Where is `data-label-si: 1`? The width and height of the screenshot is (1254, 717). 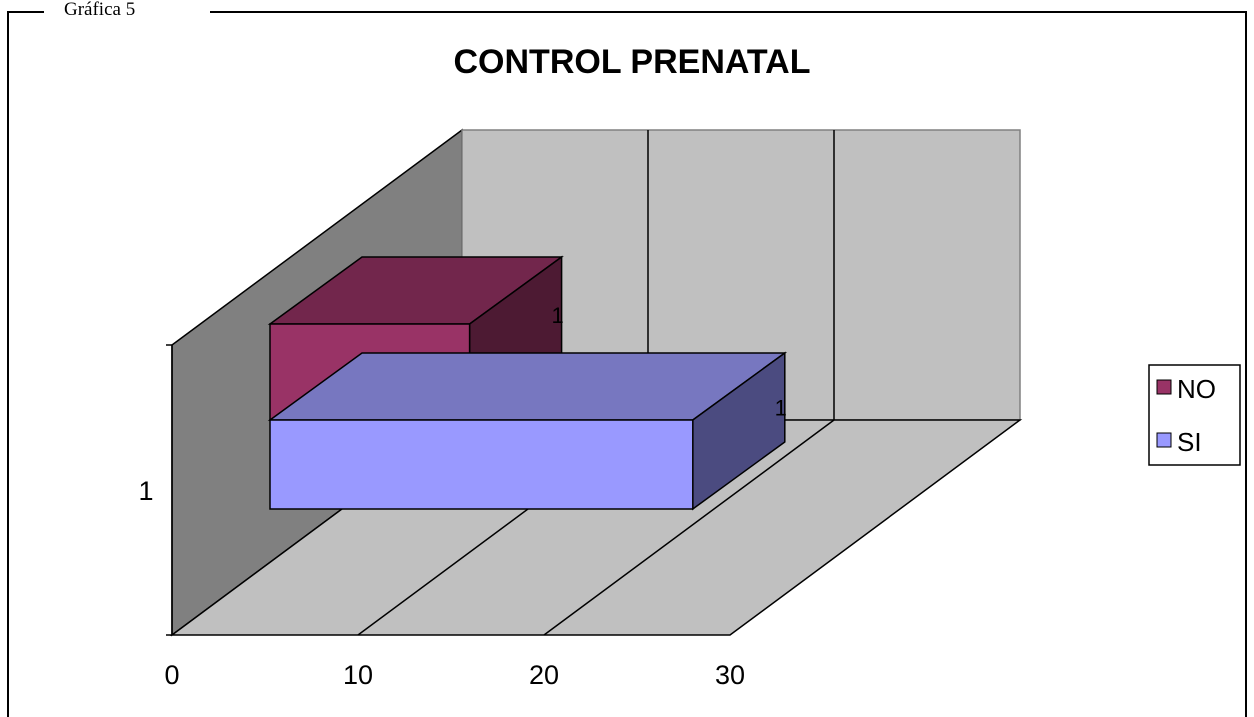 data-label-si: 1 is located at coordinates (781, 408).